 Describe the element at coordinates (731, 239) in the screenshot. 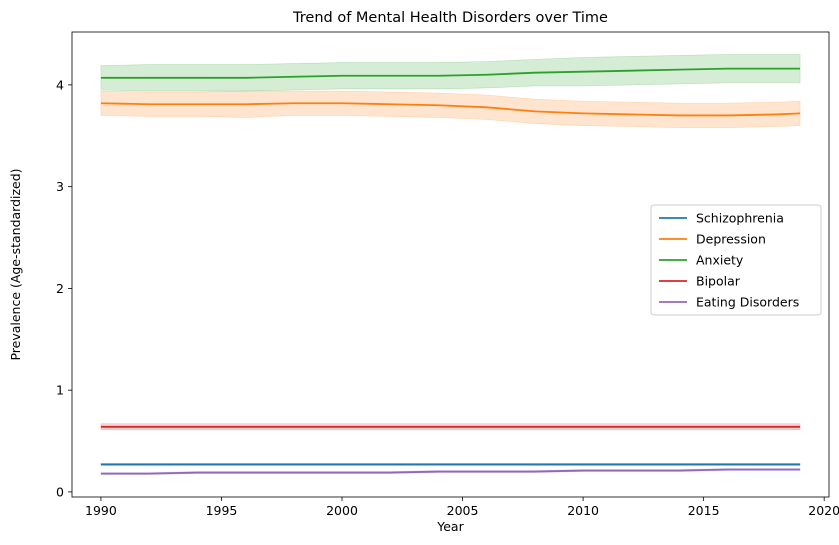

I see `legend-label-depression: Depression` at that location.